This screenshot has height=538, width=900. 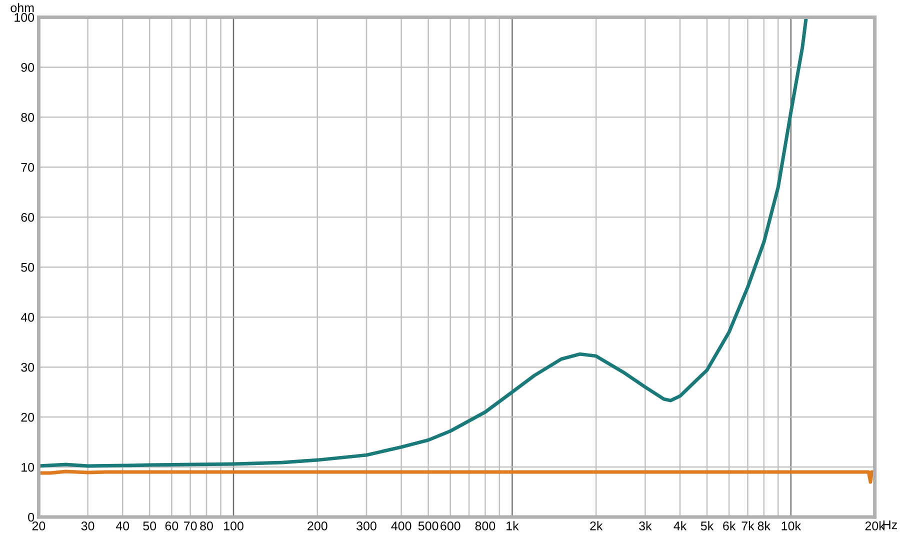 What do you see at coordinates (318, 526) in the screenshot?
I see `x-tick-label: 200` at bounding box center [318, 526].